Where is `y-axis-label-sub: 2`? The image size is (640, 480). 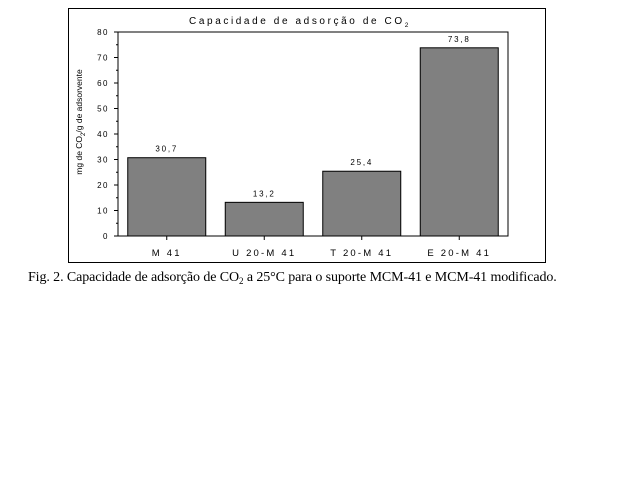
y-axis-label-sub: 2 is located at coordinates (84, 134).